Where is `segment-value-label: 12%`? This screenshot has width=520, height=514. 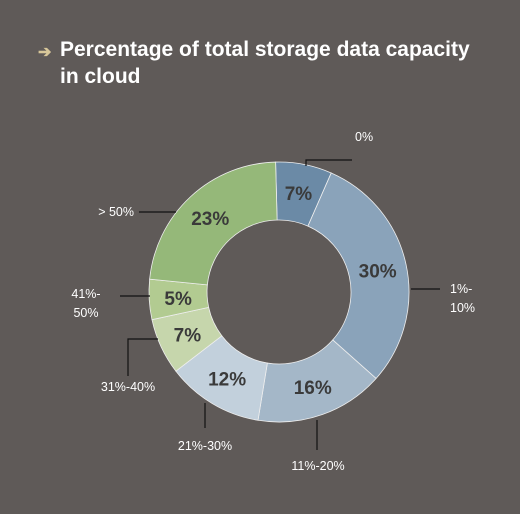 segment-value-label: 12% is located at coordinates (227, 380).